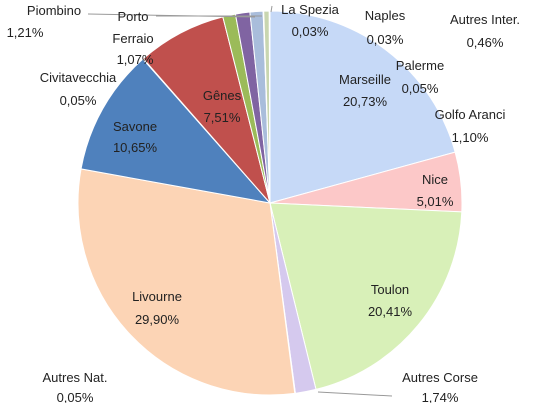 This screenshot has height=403, width=538. Describe the element at coordinates (176, 131) in the screenshot. I see `pie-slice` at that location.